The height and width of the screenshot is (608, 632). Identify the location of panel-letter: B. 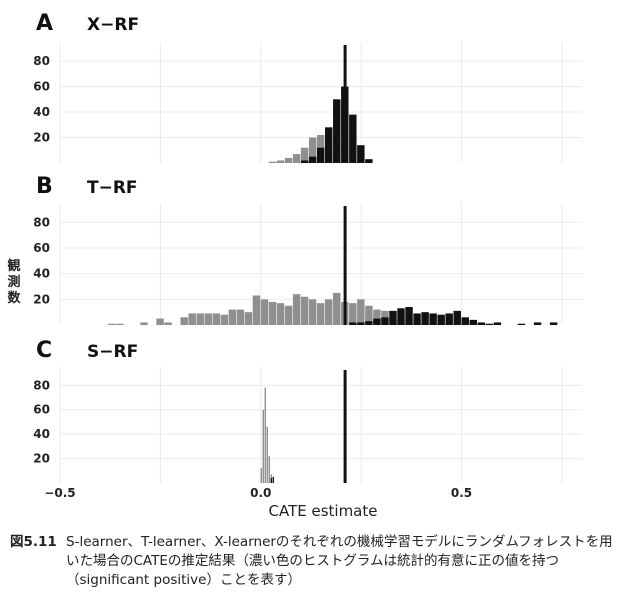
(44, 186).